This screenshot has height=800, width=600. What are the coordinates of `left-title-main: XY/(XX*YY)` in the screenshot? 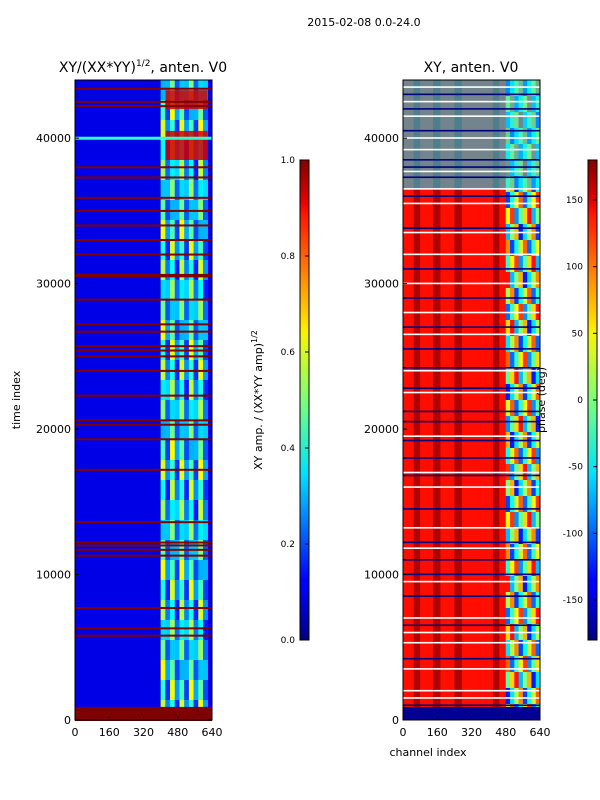 It's located at (97, 68).